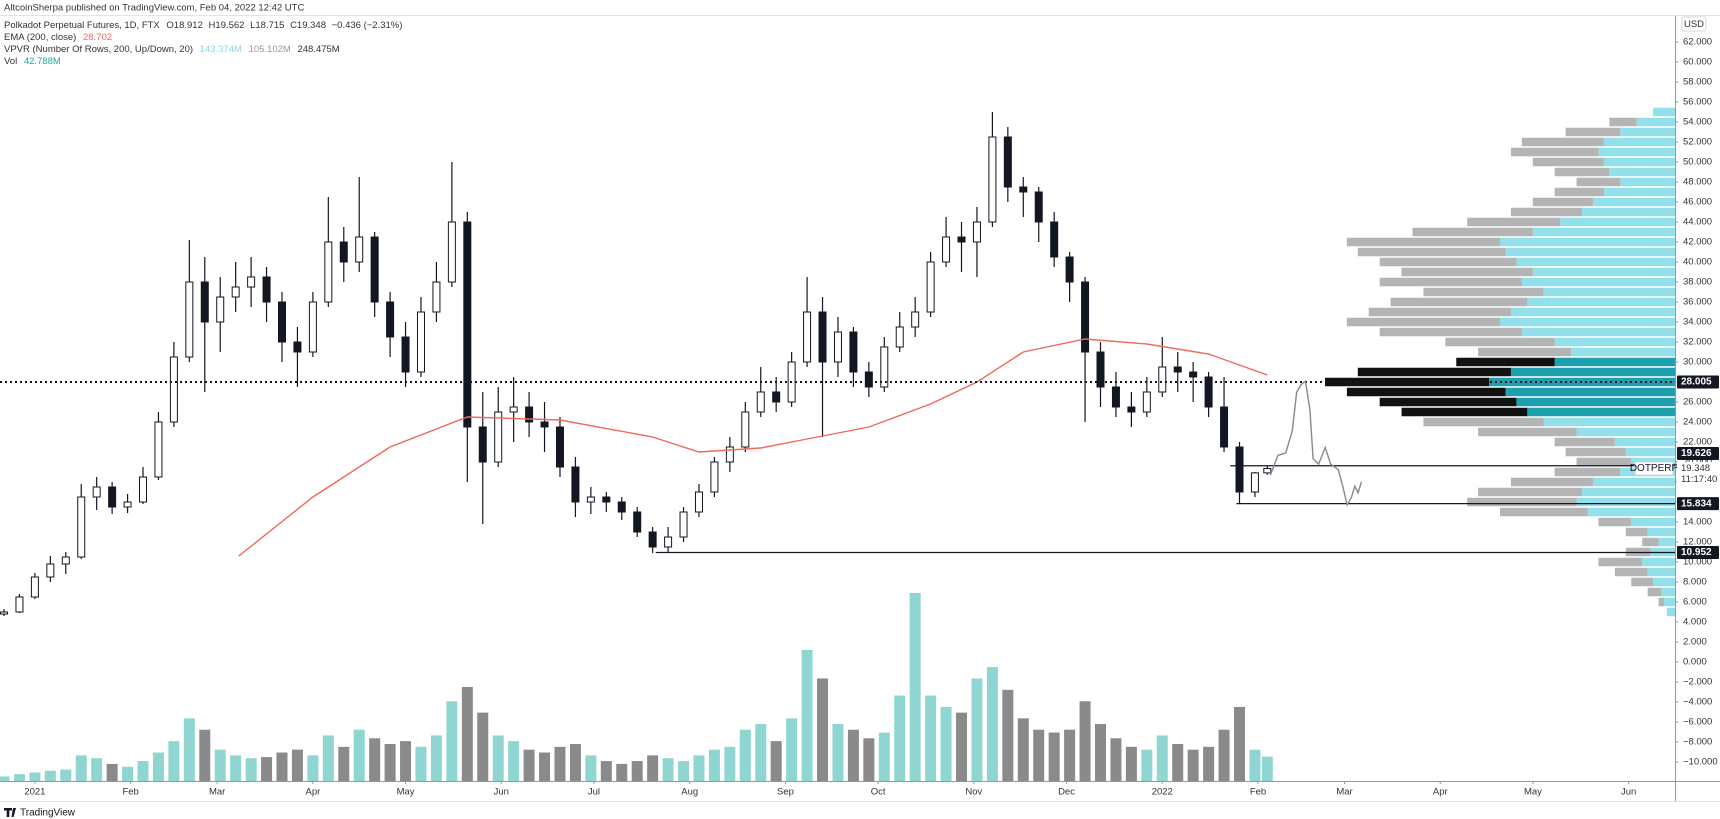  Describe the element at coordinates (1697, 682) in the screenshot. I see `y-tick-label: −2.000` at that location.